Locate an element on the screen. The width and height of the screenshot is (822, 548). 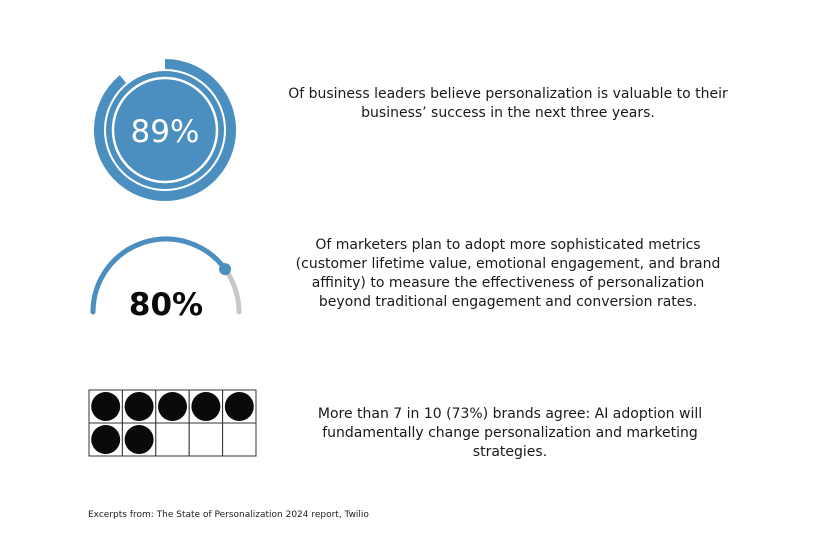
semicircle-gauge-chart: 80% is located at coordinates (166, 279).